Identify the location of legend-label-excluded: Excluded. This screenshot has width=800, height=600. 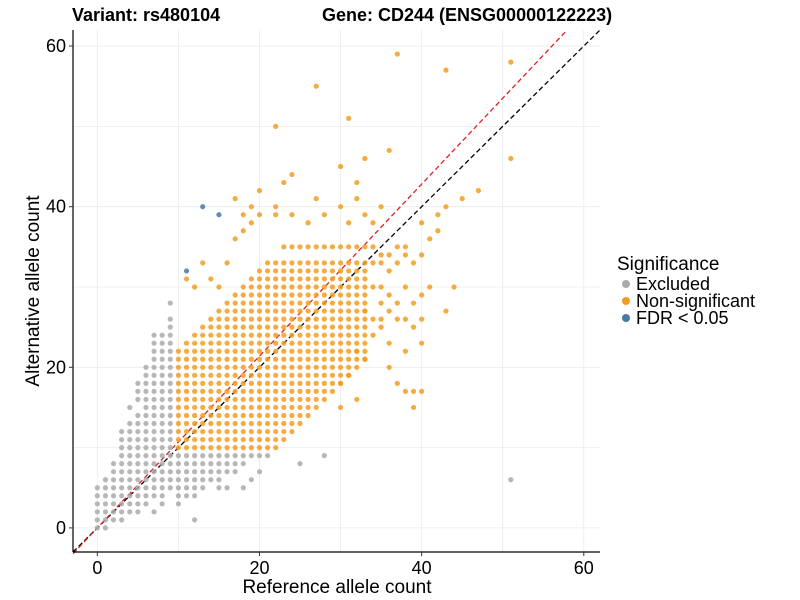
(673, 284).